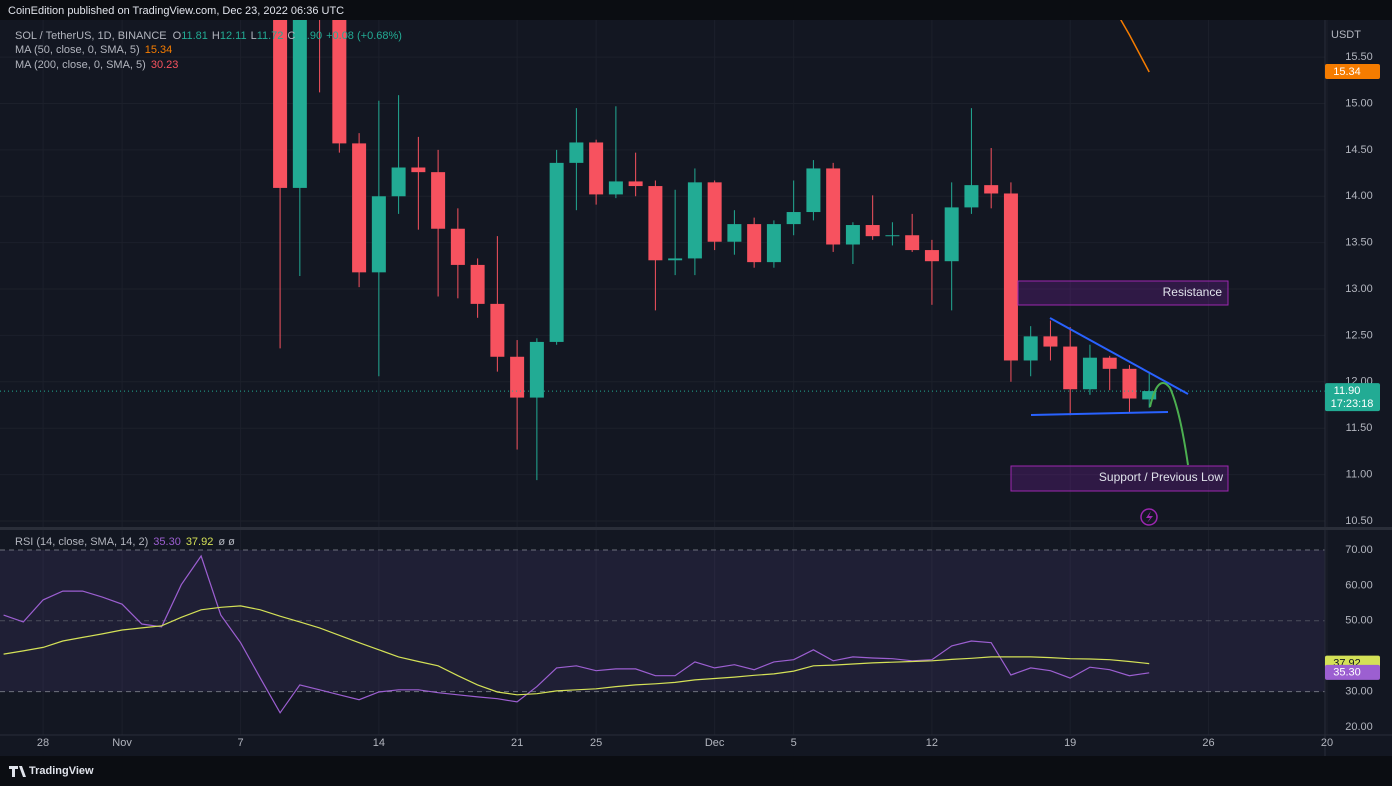 The width and height of the screenshot is (1392, 786). I want to click on legend-extra: ø ø, so click(226, 542).